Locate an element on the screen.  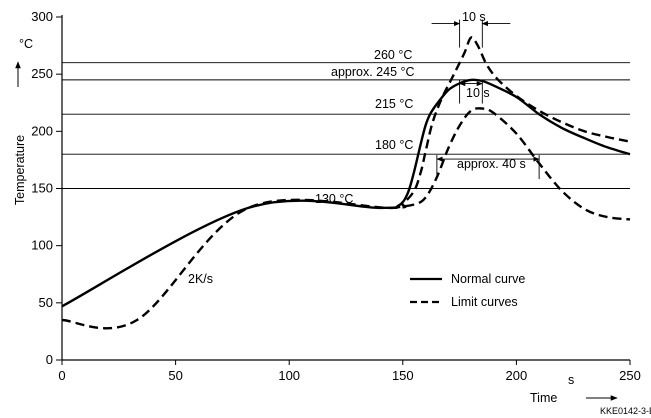
x-tick-label-150: 150 is located at coordinates (403, 375).